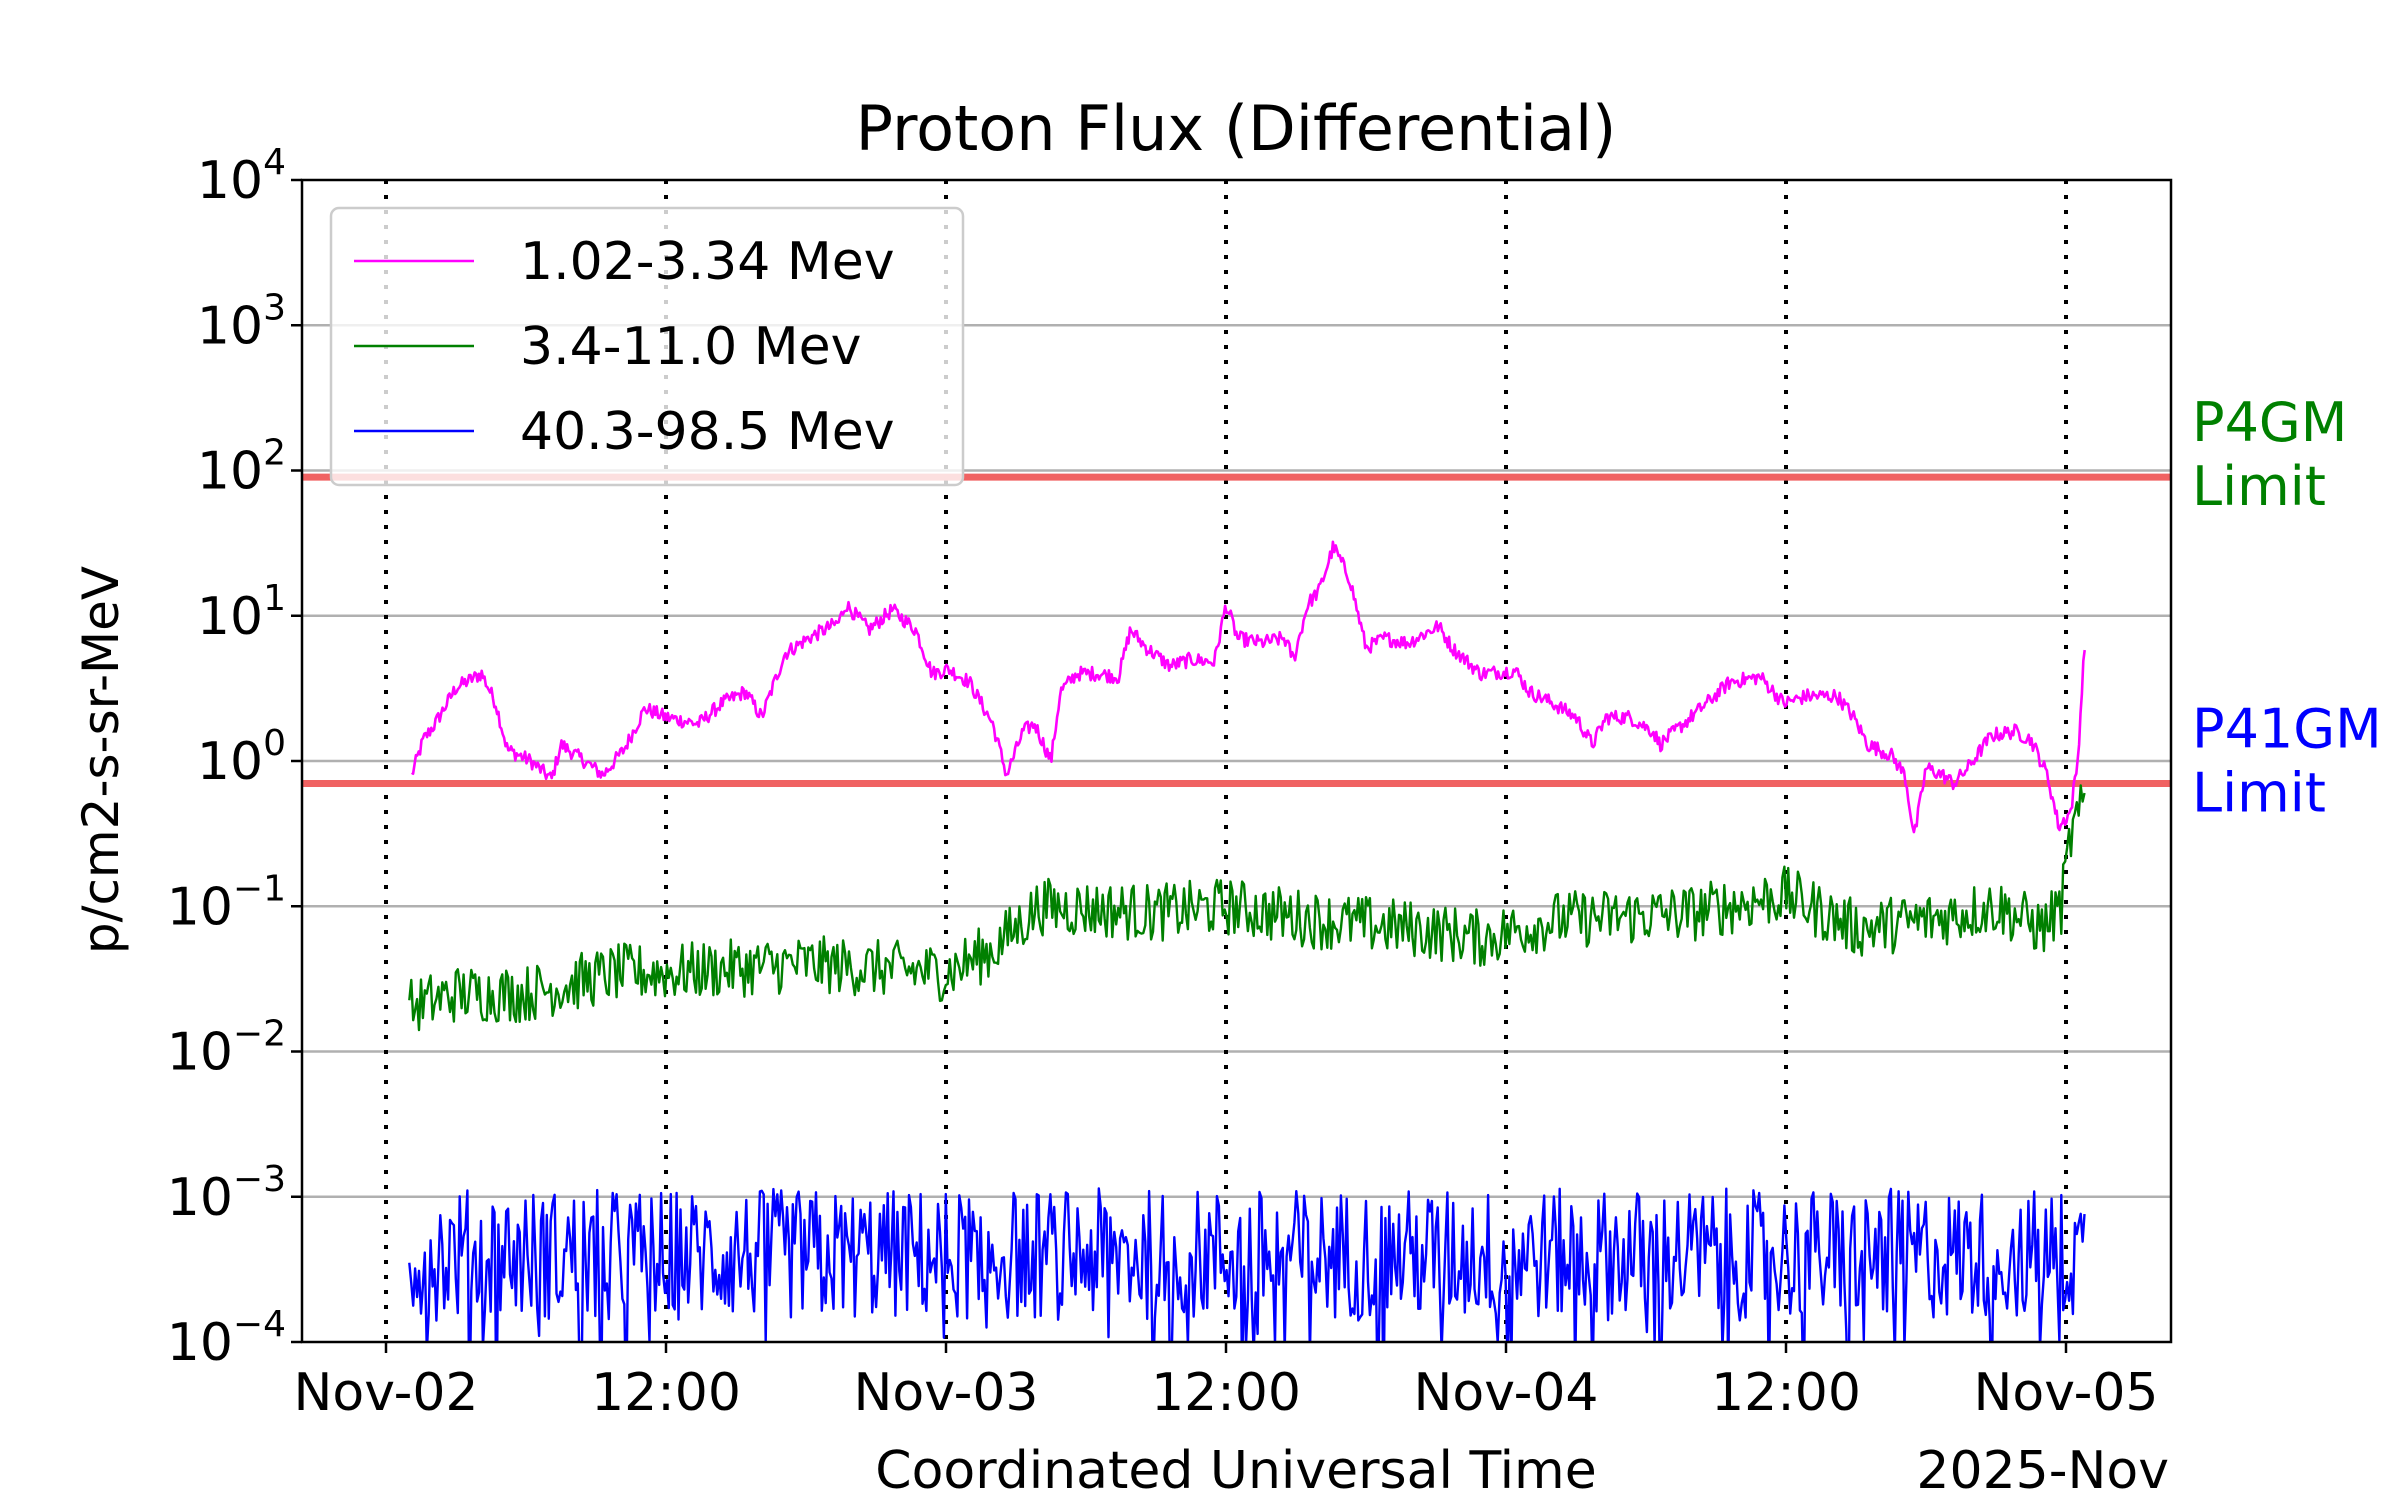 The height and width of the screenshot is (1500, 2400). What do you see at coordinates (226, 1338) in the screenshot?
I see `y-tick-label: 10⁻⁴` at bounding box center [226, 1338].